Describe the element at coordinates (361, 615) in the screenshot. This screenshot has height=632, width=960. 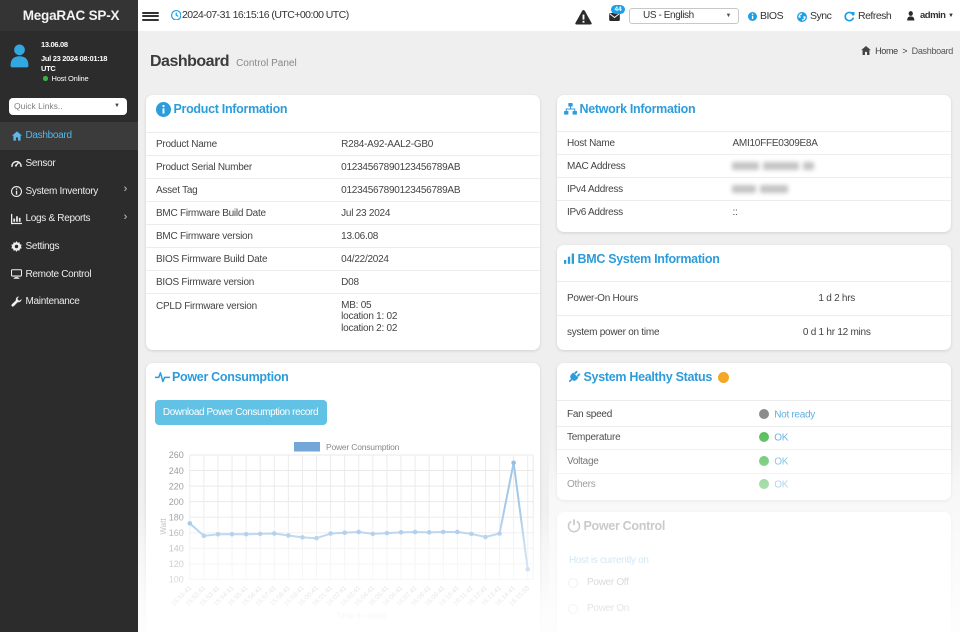
I see `svg-text: Time (in mins)` at that location.